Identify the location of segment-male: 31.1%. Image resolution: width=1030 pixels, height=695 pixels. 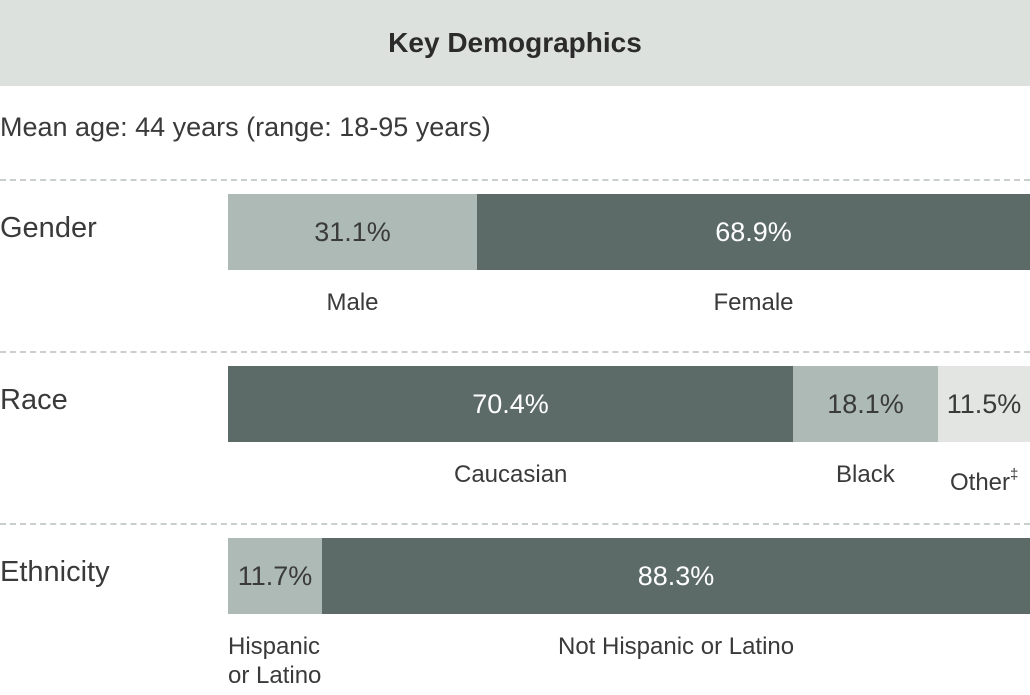
(352, 232).